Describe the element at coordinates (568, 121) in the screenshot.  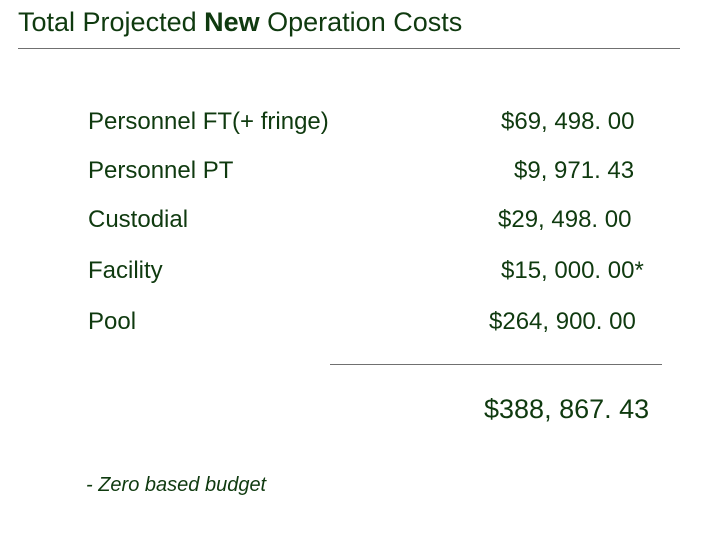
I see `cost-amount: $69, 498. 00` at that location.